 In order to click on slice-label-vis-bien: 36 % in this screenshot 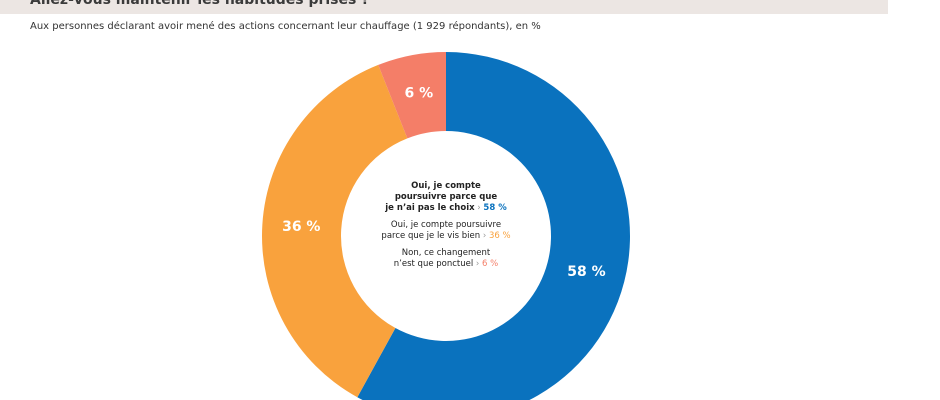, I will do `click(301, 227)`.